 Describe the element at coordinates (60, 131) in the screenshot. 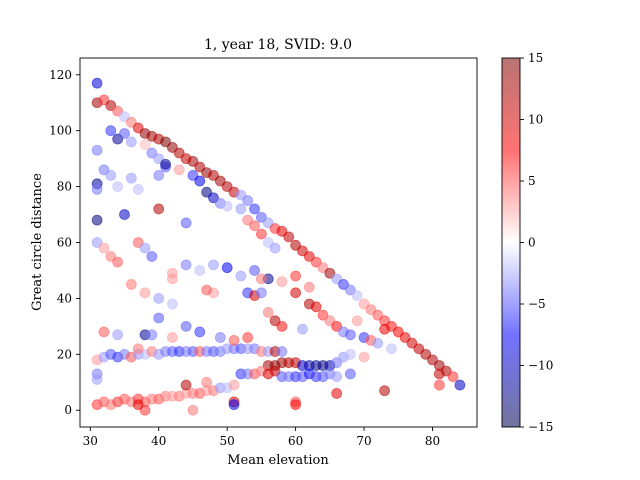

I see `y-tick-label: 100` at that location.